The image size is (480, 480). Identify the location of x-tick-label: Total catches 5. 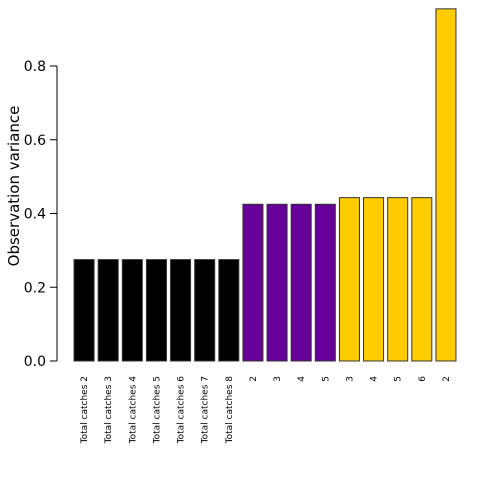
(157, 410).